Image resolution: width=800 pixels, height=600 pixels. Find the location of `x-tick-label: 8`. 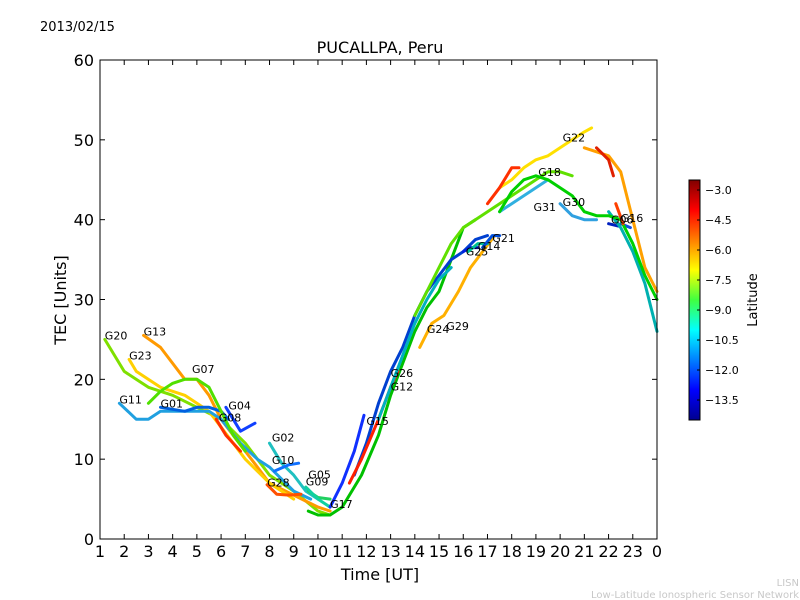

x-tick-label: 8 is located at coordinates (269, 551).